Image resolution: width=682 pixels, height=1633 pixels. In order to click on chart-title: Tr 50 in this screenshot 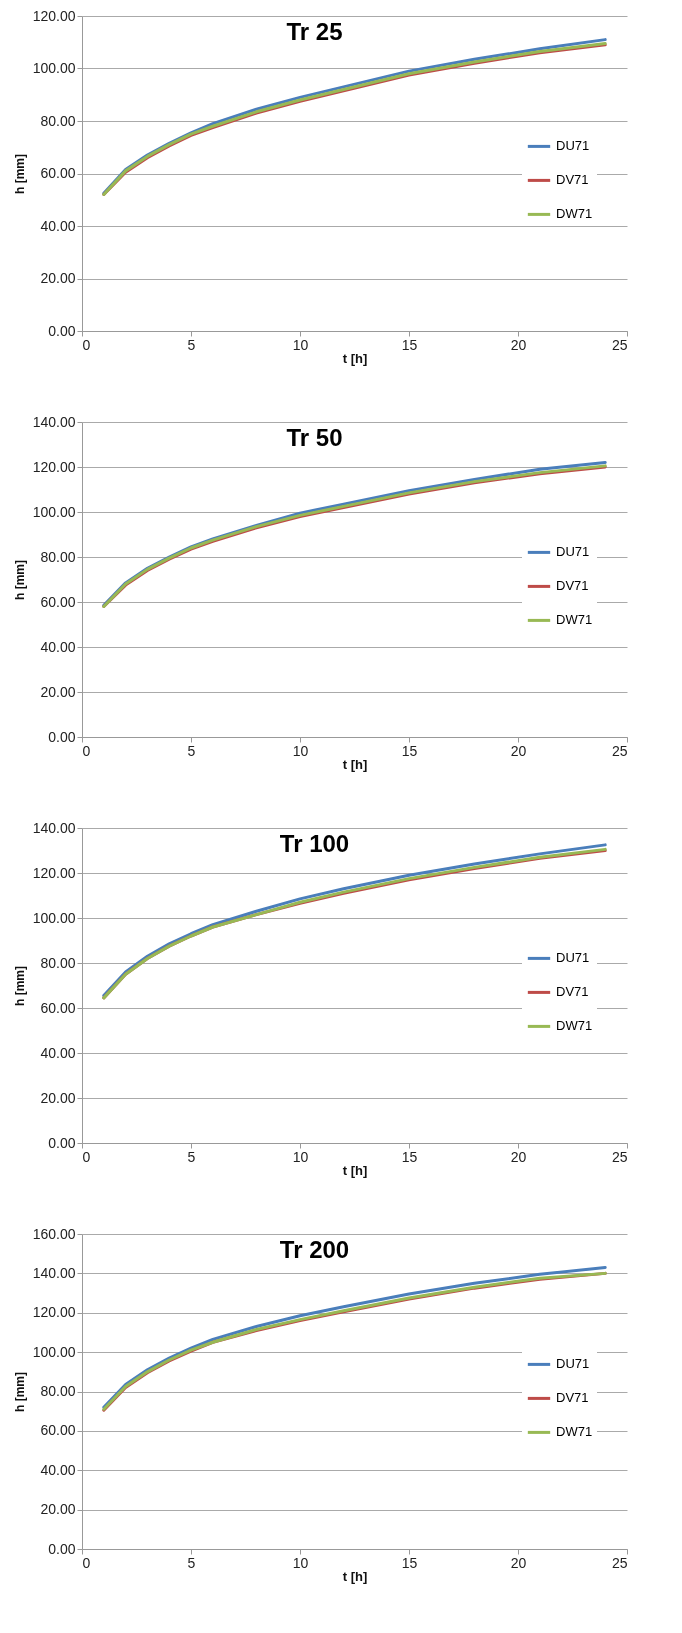, I will do `click(314, 437)`.